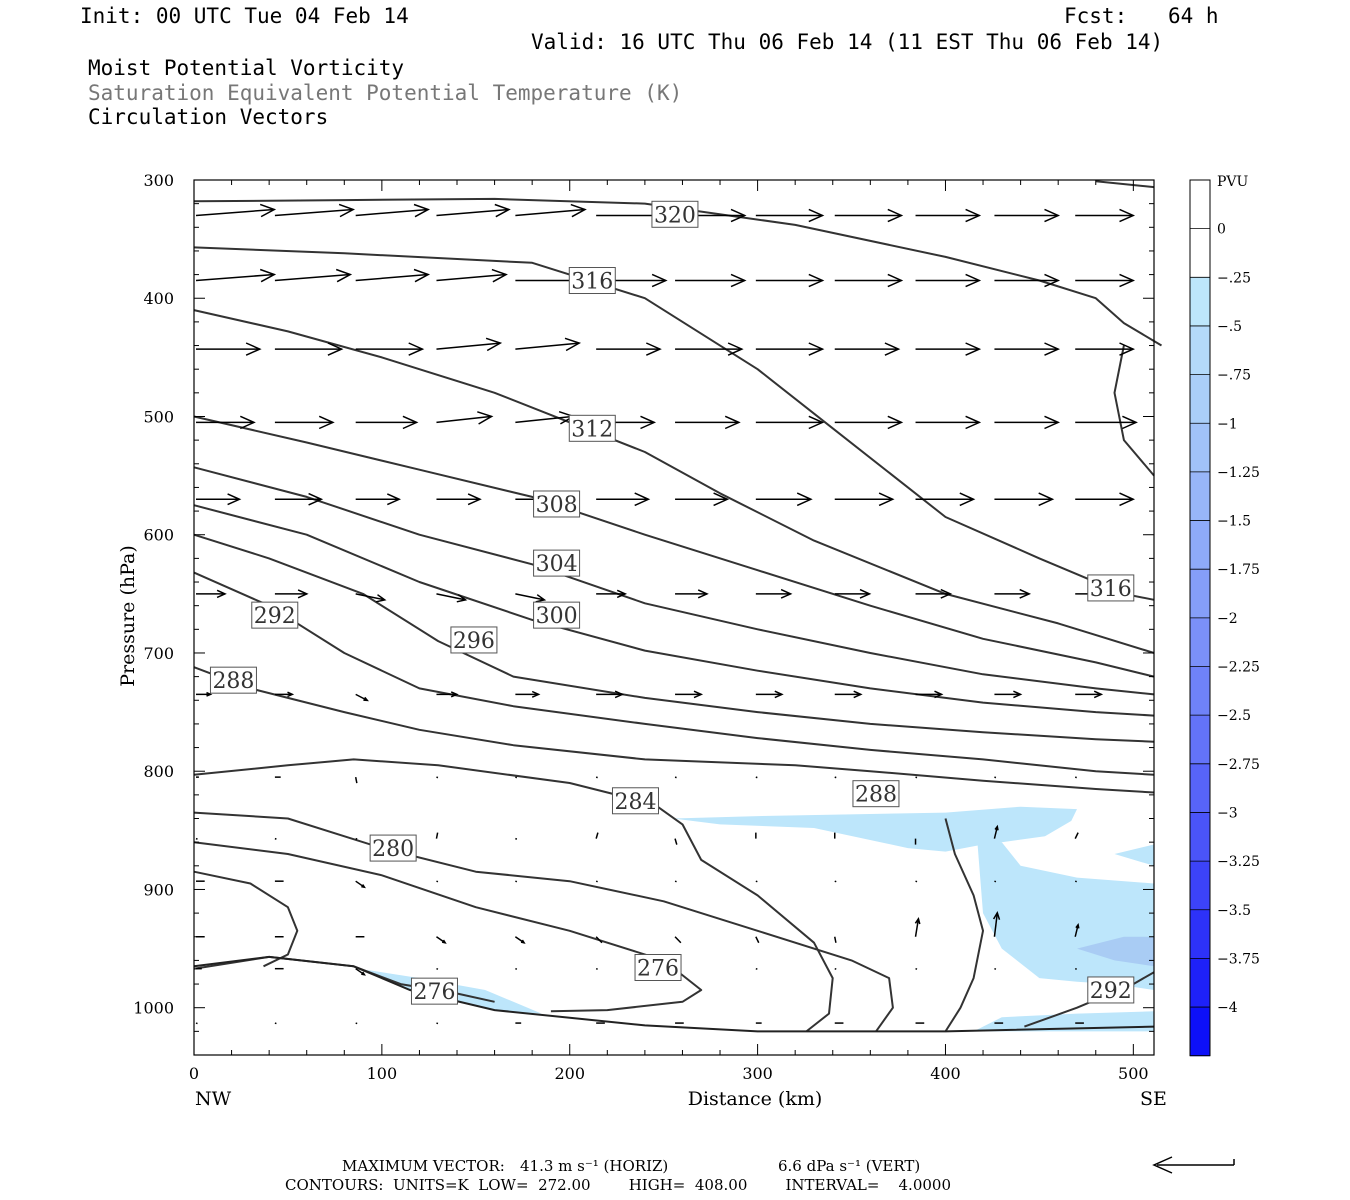  I want to click on contour-label: 320, so click(675, 215).